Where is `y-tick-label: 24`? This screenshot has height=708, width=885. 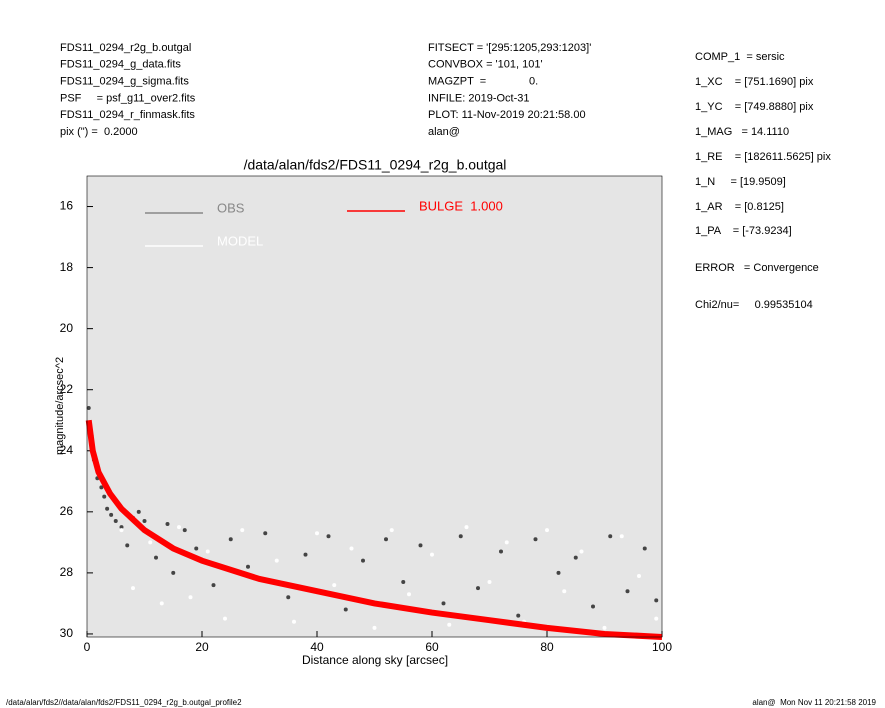 y-tick-label: 24 is located at coordinates (67, 450).